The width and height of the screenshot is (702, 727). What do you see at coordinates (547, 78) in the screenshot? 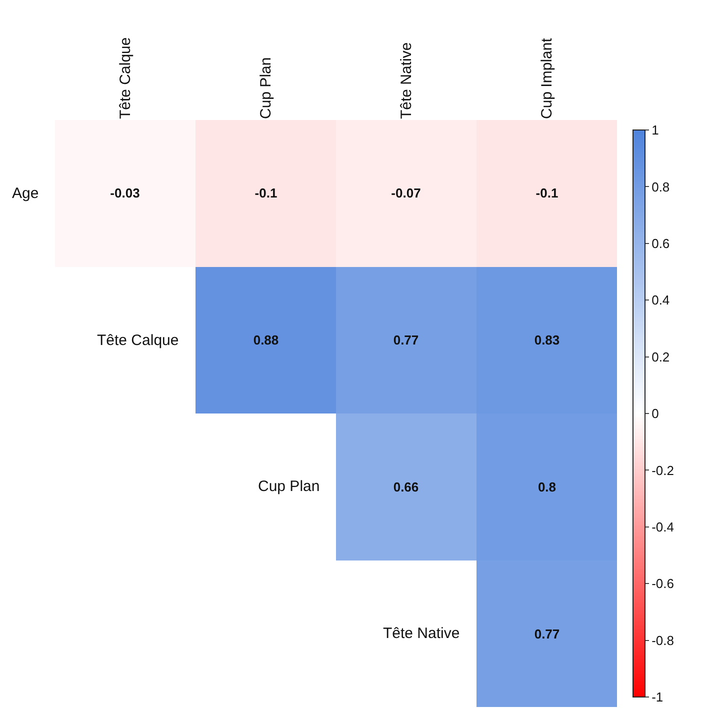
I see `x-tick-label: Cup Implant` at bounding box center [547, 78].